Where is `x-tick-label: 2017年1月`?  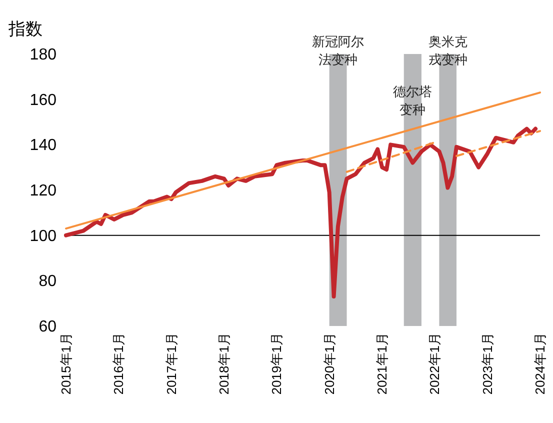
x-tick-label: 2017年1月 is located at coordinates (171, 363).